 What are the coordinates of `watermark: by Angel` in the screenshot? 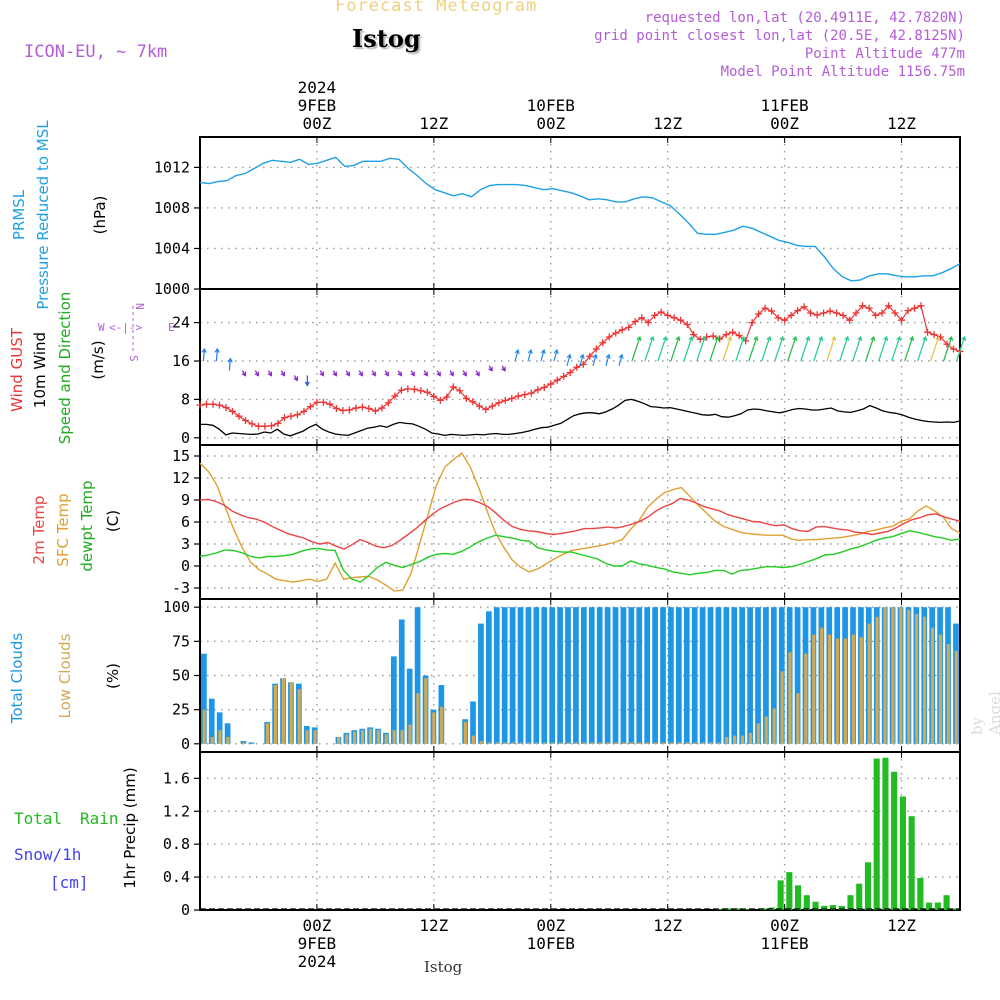 It's located at (984, 713).